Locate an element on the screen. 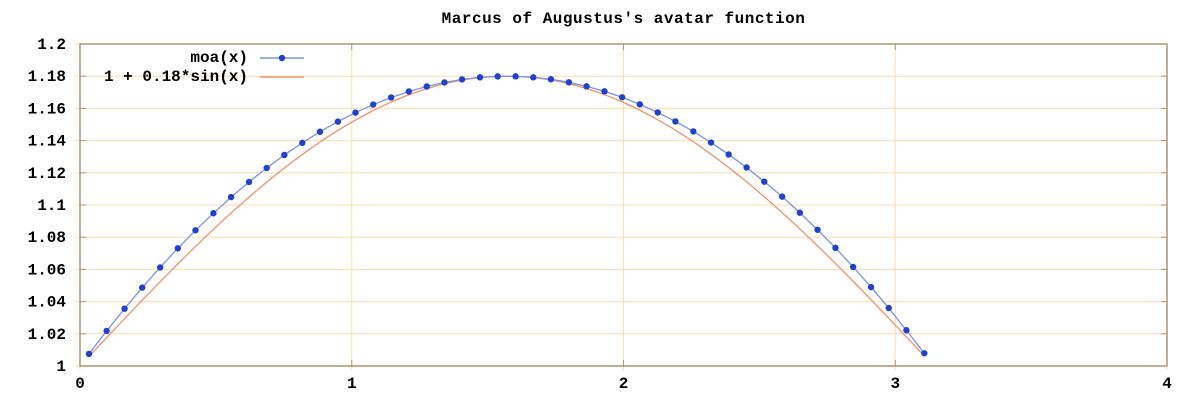 This screenshot has height=400, width=1200. legend-entry-sin: 1 + 0.18*sin(x) is located at coordinates (193, 76).